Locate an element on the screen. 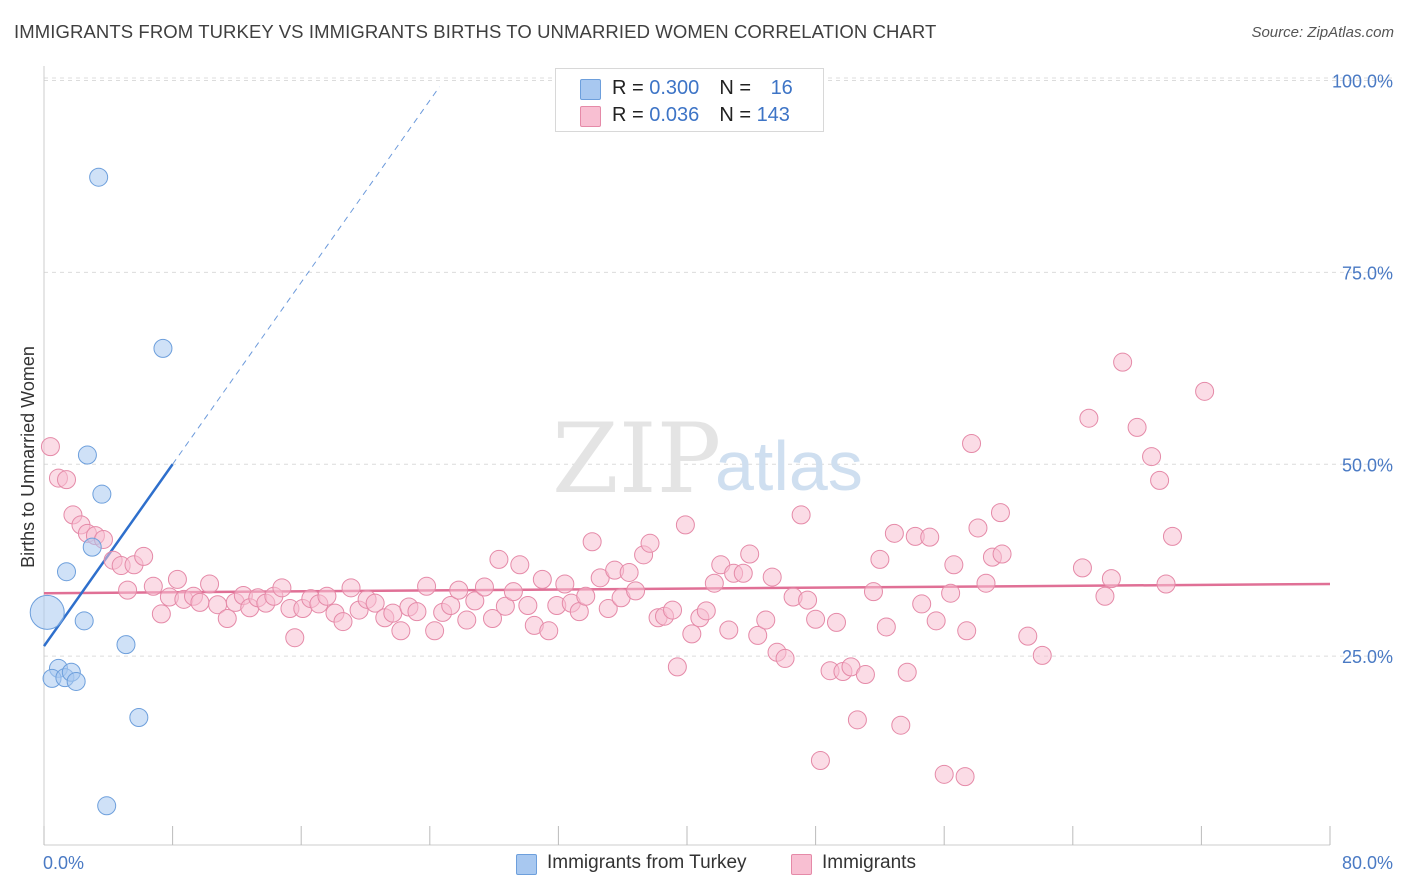  y-tick-label: 50.0% is located at coordinates (1367, 465).